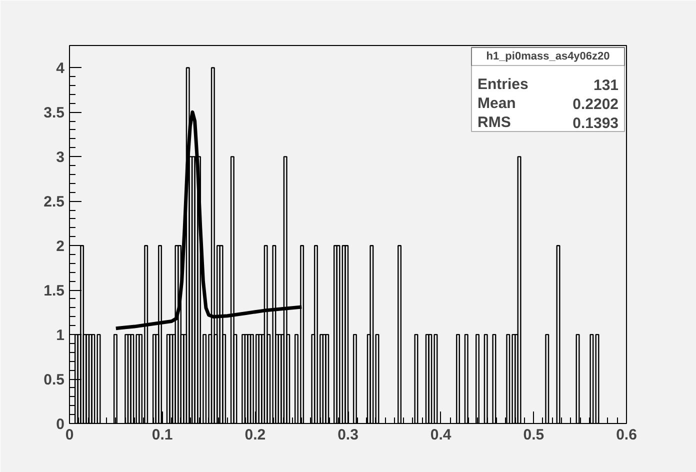  I want to click on y-tick-label: 2.5, so click(54, 202).